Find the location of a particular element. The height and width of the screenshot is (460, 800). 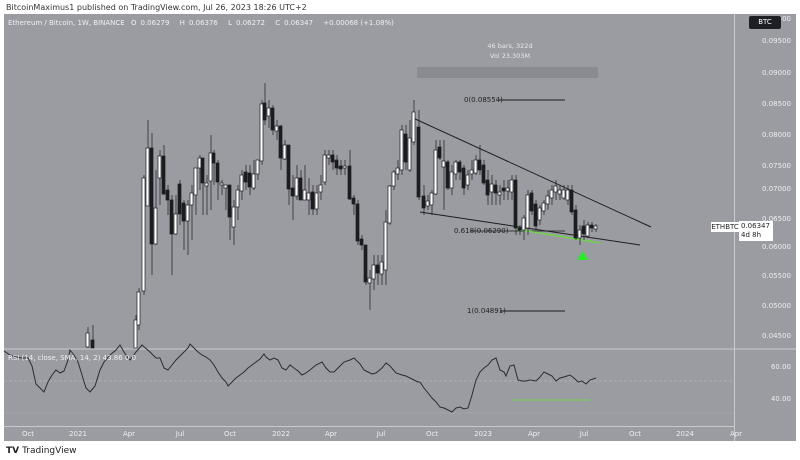

price-tick: 0.06000 is located at coordinates (776, 247).